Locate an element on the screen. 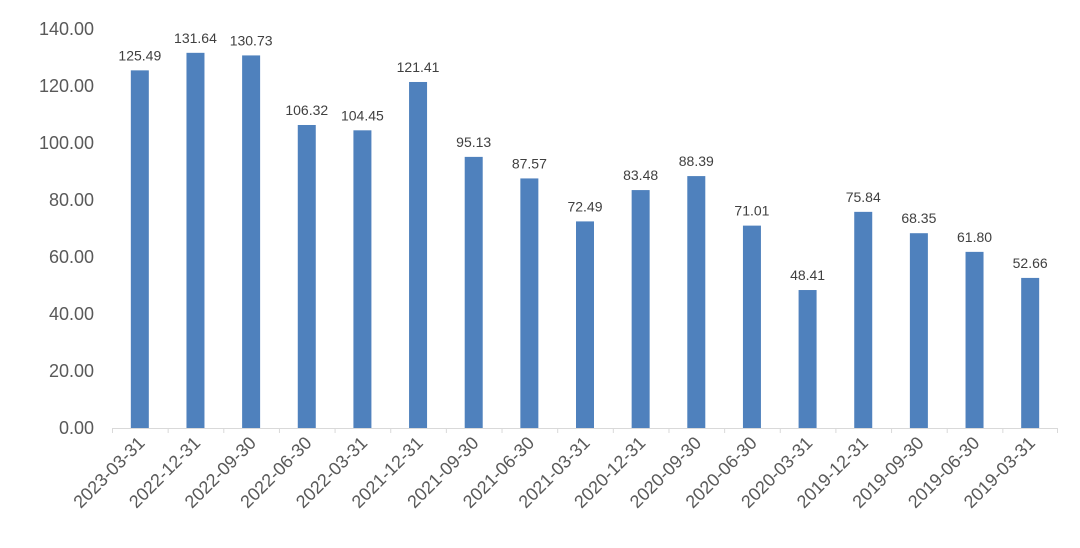 The height and width of the screenshot is (548, 1080). data-label-2019-12-31: 75.84 is located at coordinates (863, 197).